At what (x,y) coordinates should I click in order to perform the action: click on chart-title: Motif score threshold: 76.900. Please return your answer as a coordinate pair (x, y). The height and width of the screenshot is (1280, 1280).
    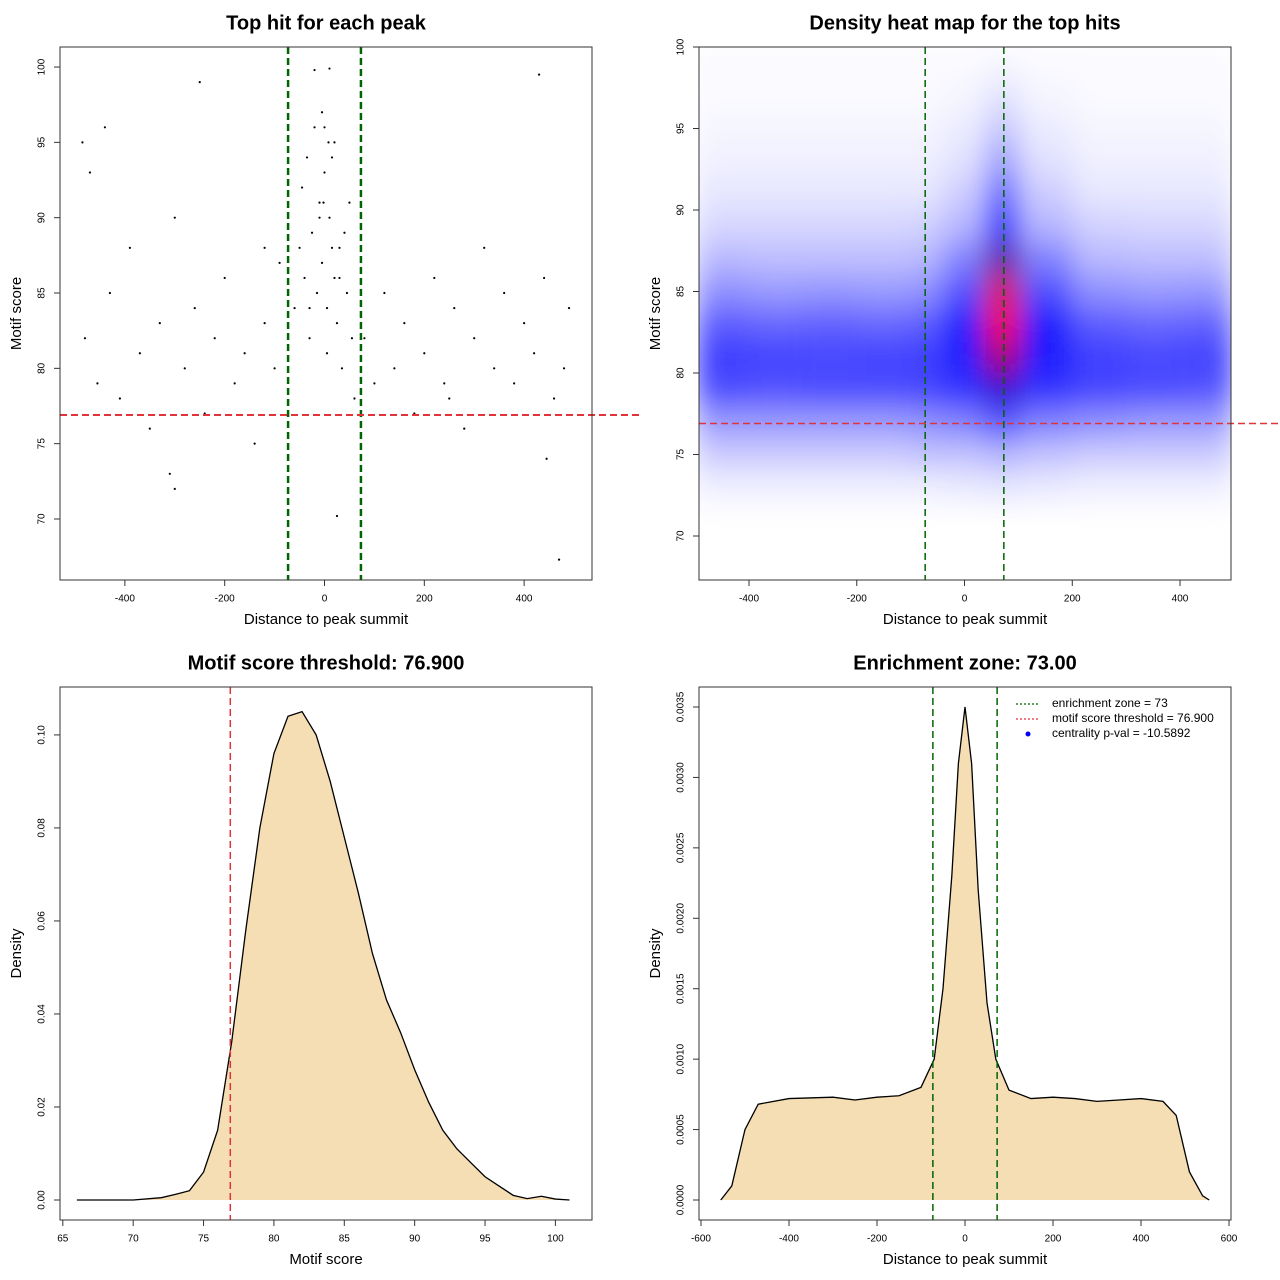
    Looking at the image, I should click on (326, 663).